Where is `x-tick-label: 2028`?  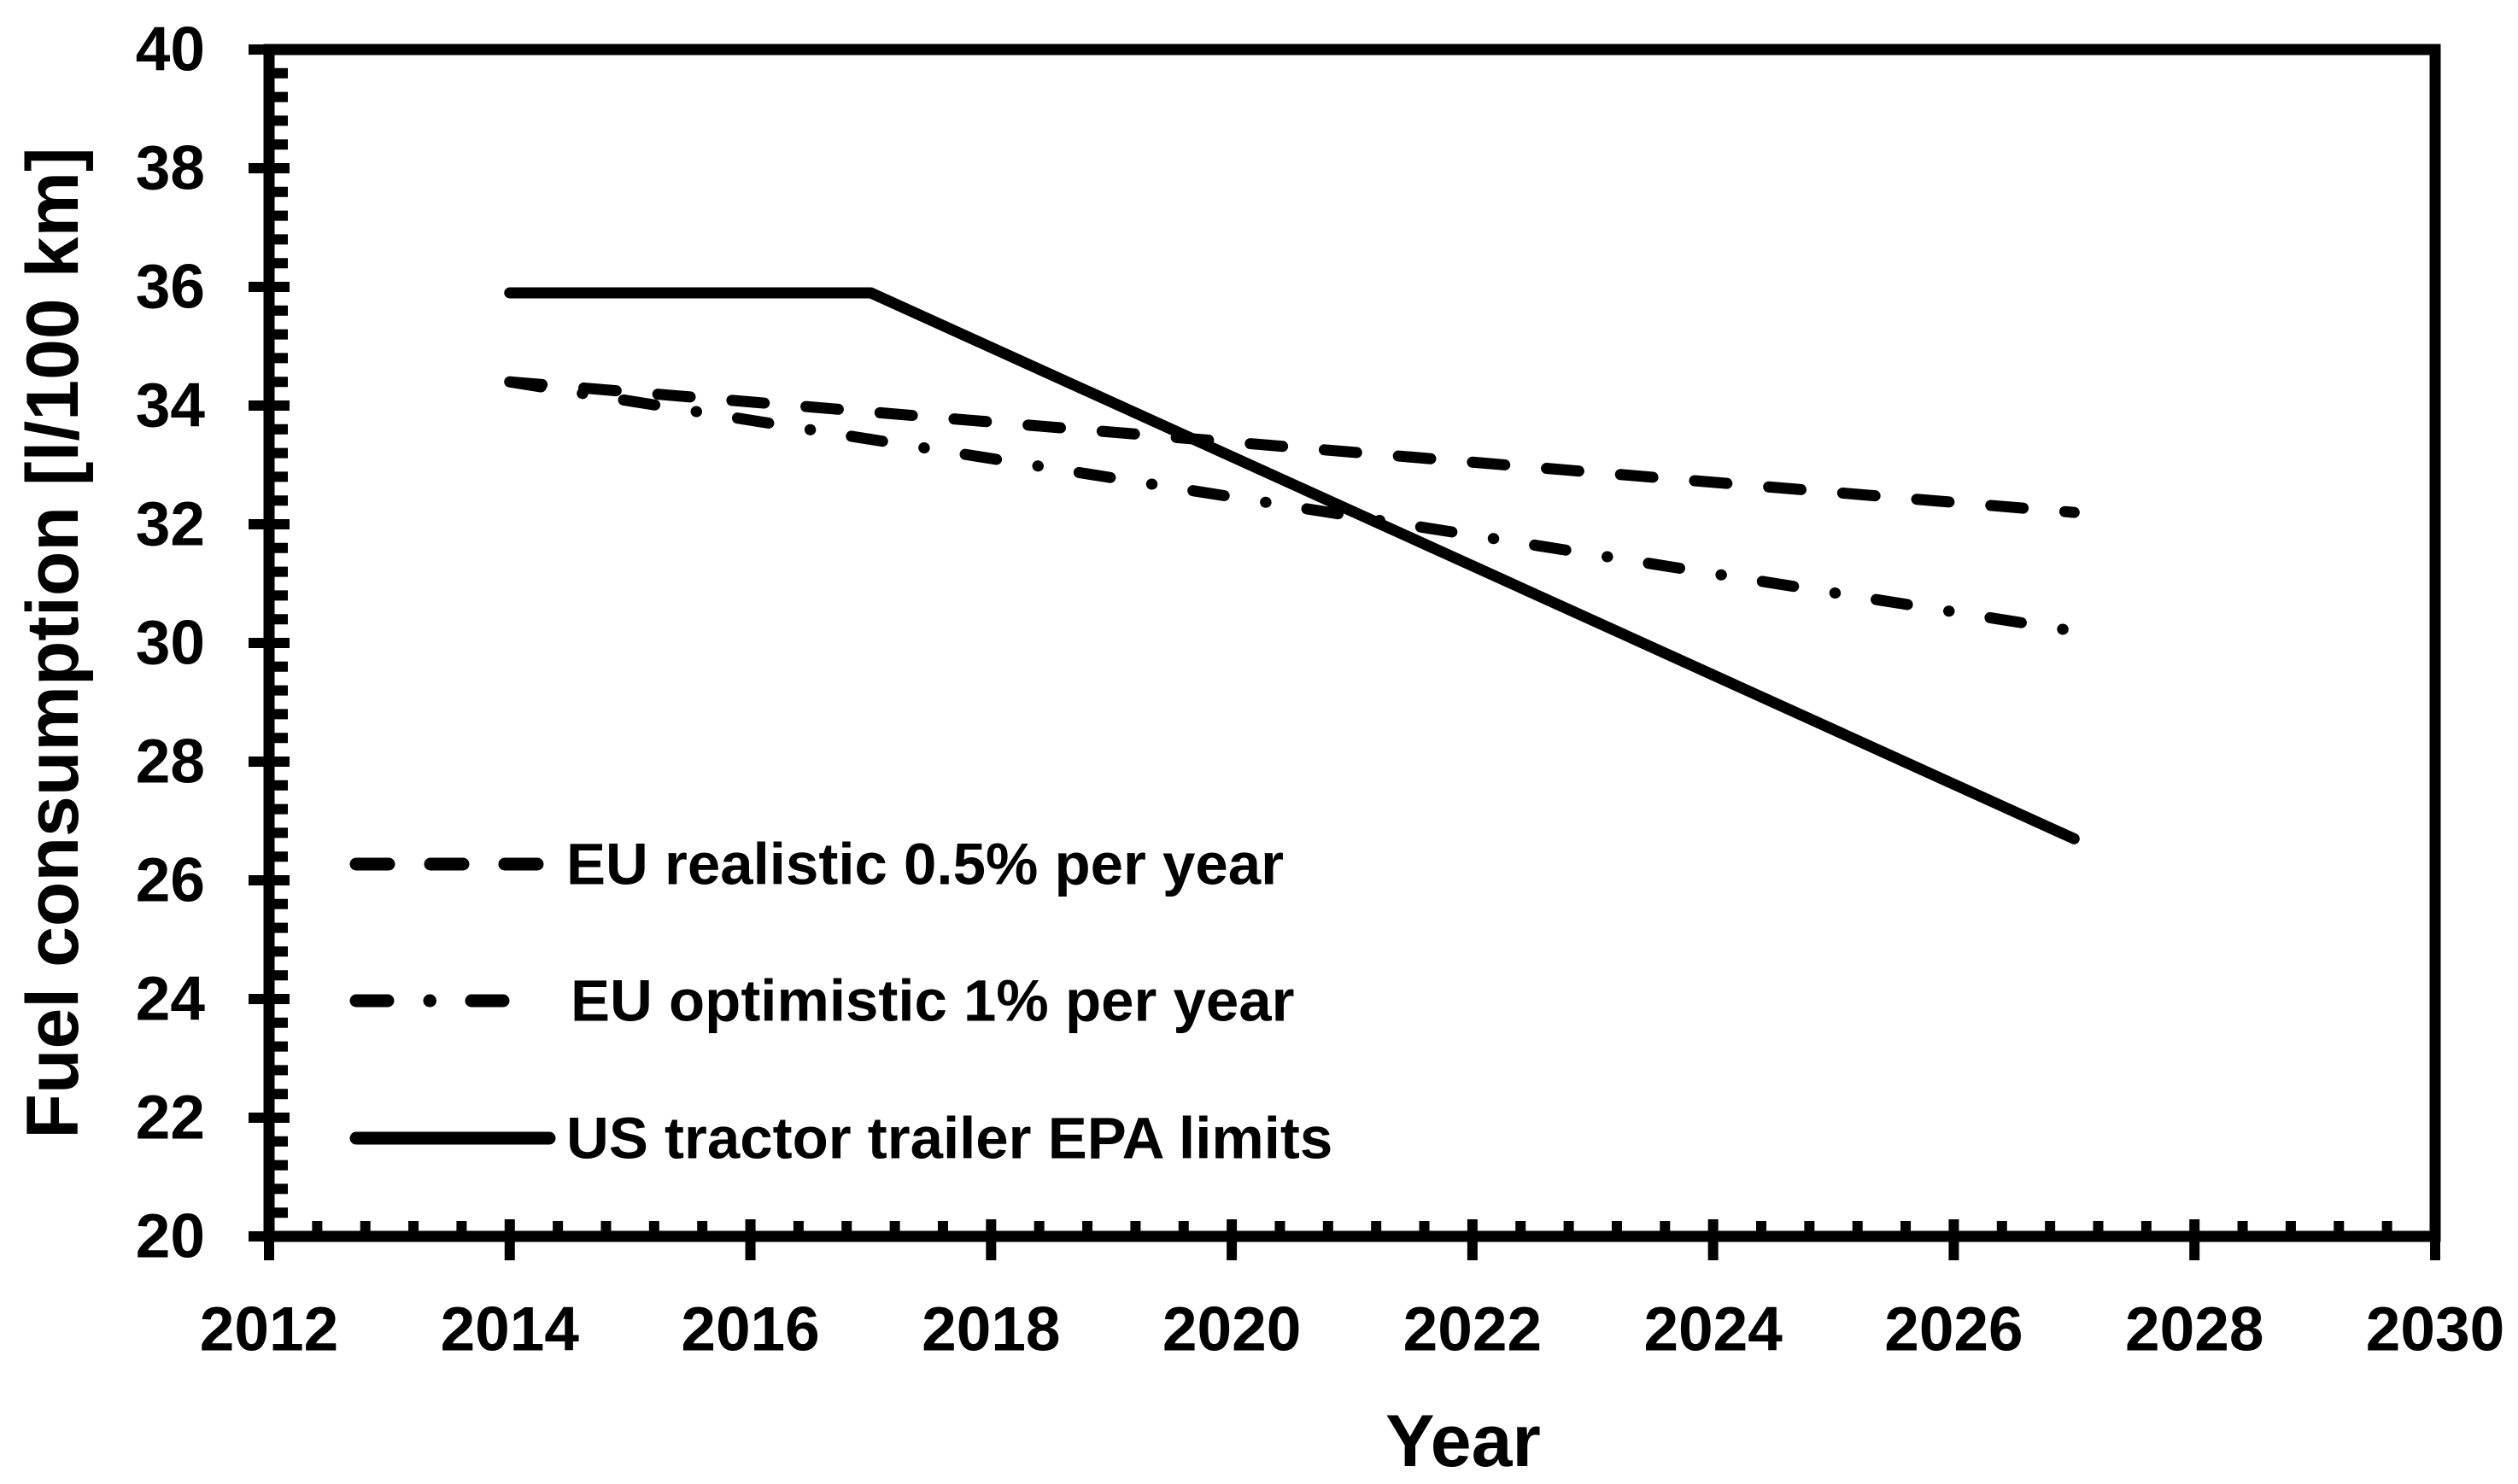
x-tick-label: 2028 is located at coordinates (2194, 1329).